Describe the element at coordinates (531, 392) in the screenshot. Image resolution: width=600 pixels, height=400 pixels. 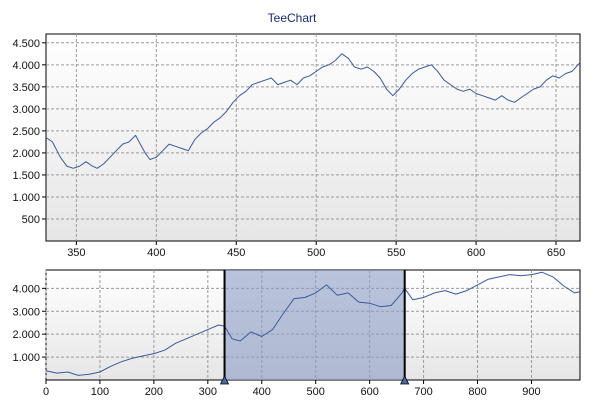
I see `x-tick-label: 900` at that location.